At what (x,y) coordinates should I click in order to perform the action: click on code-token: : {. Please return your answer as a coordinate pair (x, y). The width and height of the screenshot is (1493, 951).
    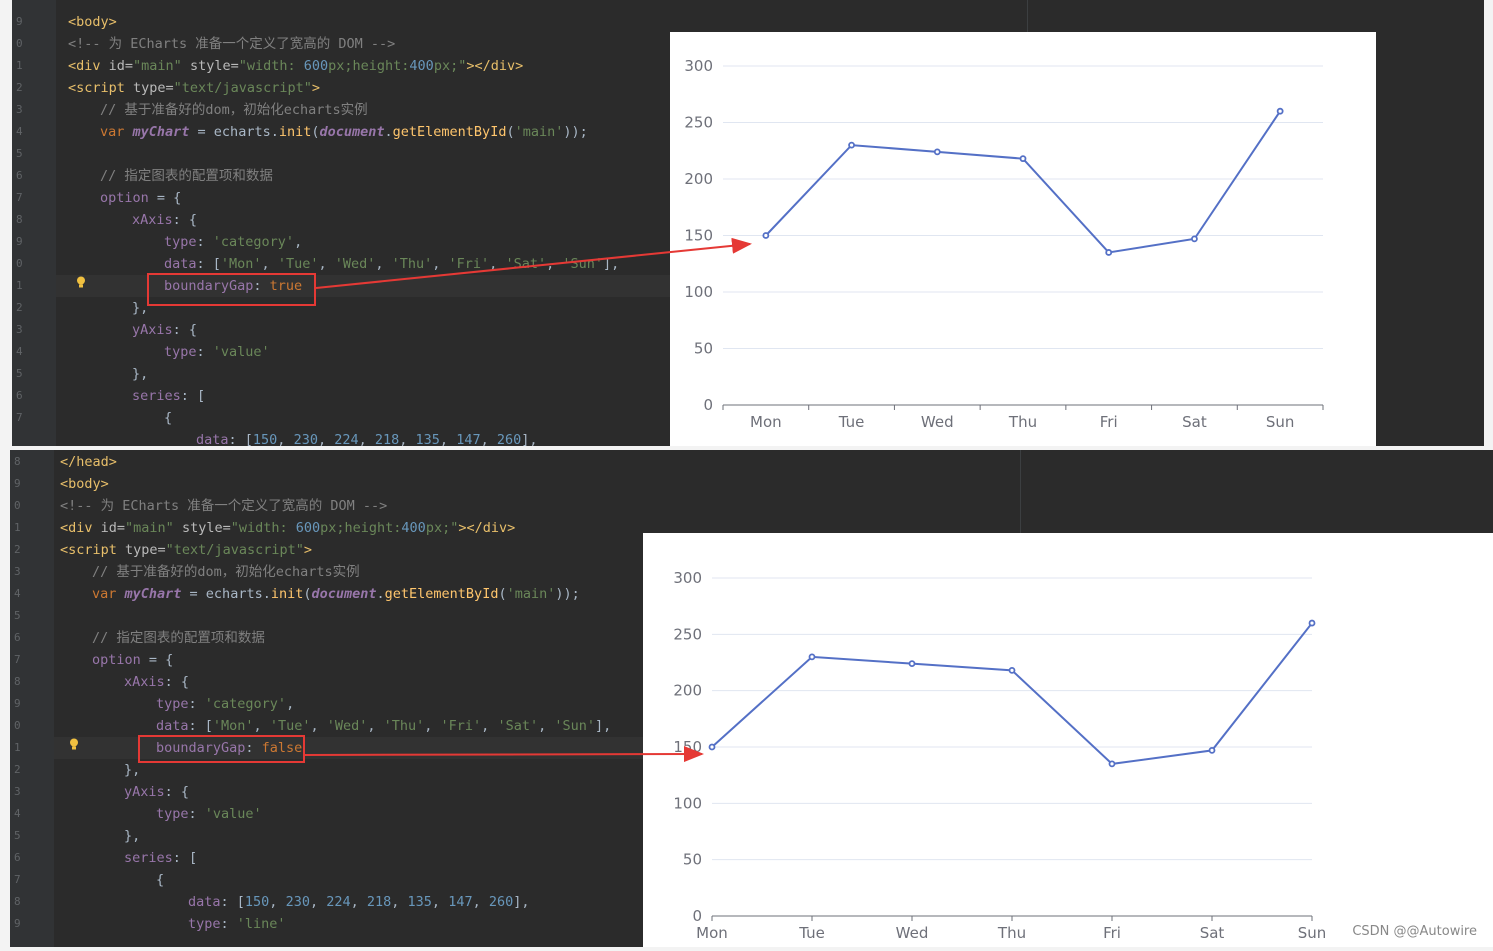
    Looking at the image, I should click on (185, 220).